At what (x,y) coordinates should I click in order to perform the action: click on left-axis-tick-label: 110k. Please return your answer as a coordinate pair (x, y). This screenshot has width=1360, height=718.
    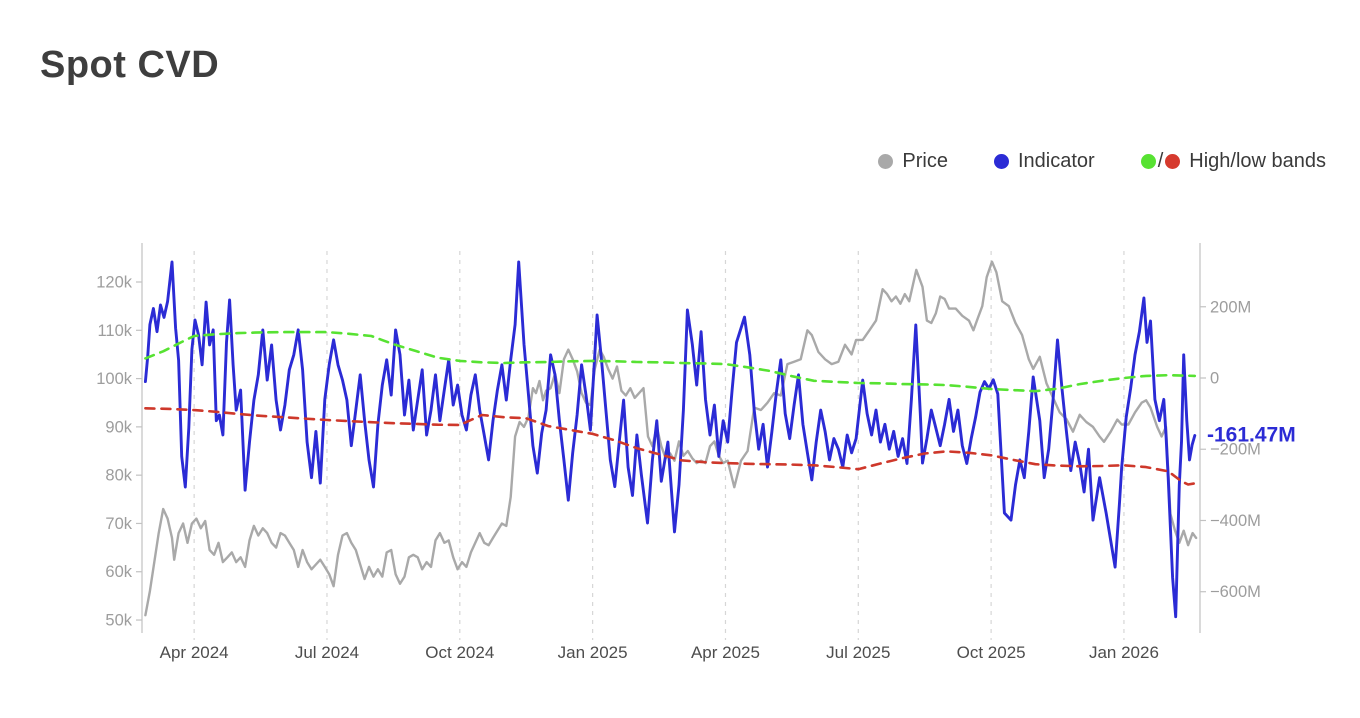
    Looking at the image, I should click on (114, 331).